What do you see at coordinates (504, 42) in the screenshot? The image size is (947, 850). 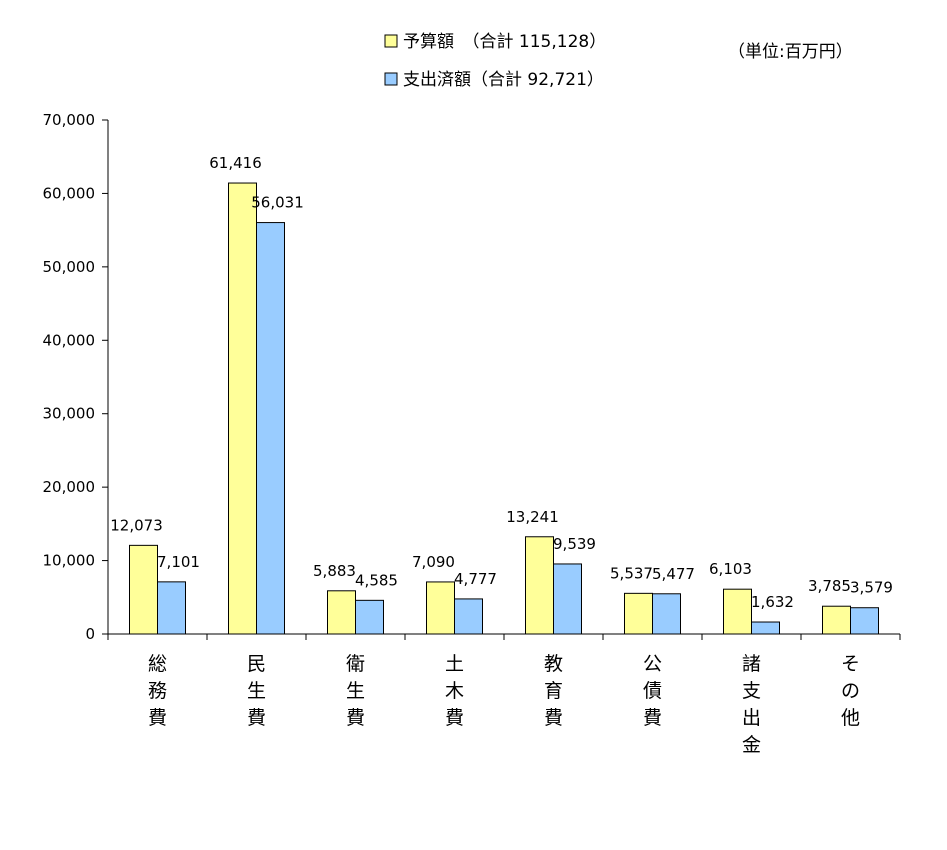 I see `legend-label-budget: 予算額 （合計 115,128）` at bounding box center [504, 42].